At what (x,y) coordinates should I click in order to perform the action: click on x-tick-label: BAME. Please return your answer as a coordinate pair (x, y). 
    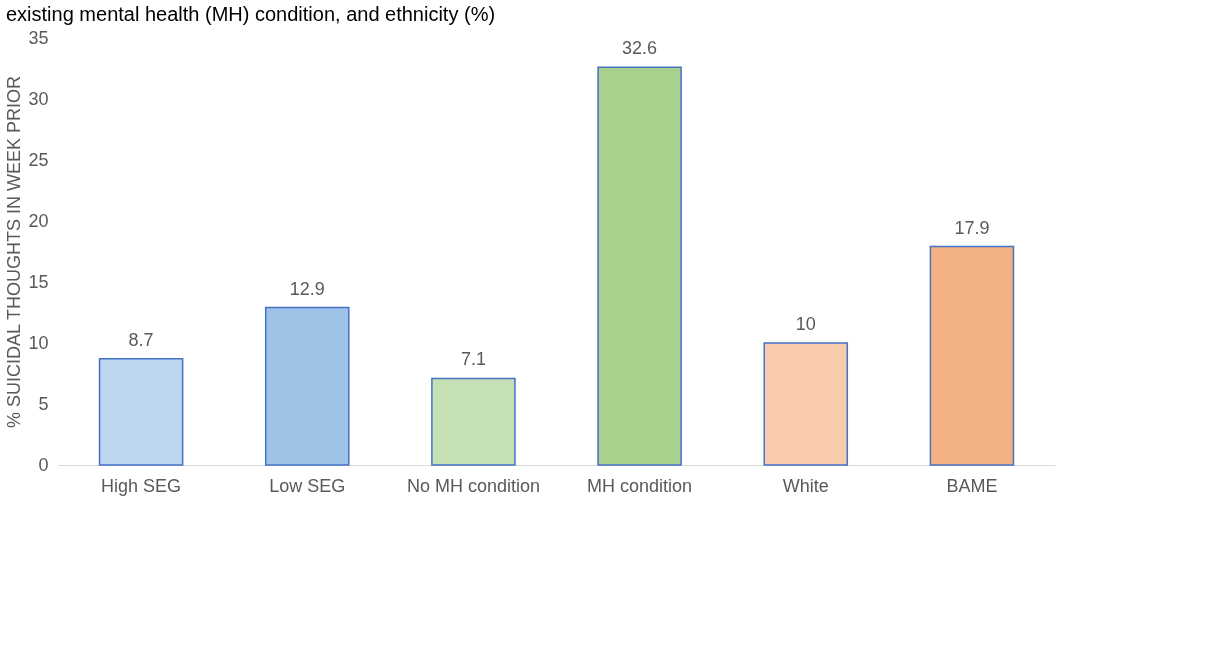
    Looking at the image, I should click on (972, 485).